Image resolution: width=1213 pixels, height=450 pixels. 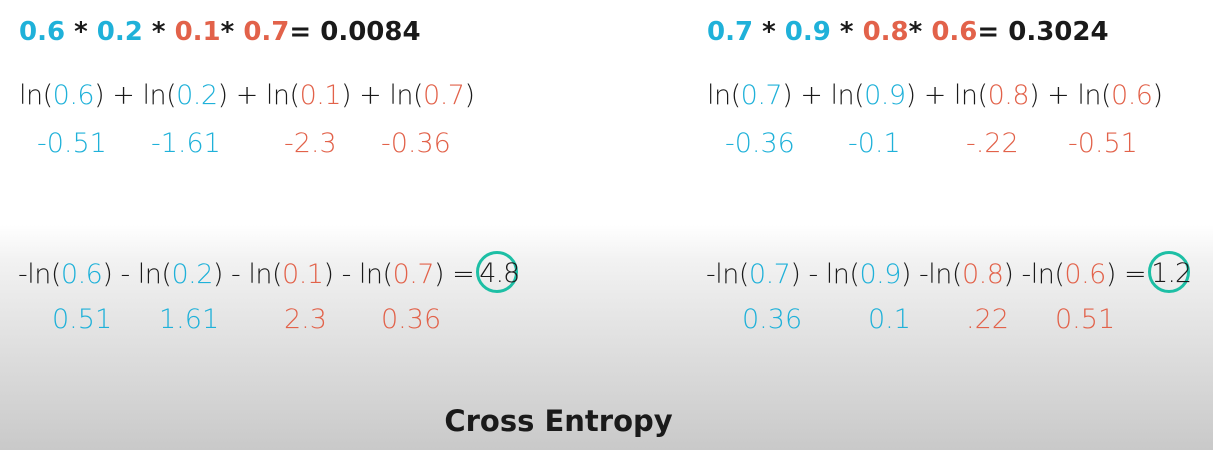 I want to click on right-neg-value: 0.36, so click(x=772, y=319).